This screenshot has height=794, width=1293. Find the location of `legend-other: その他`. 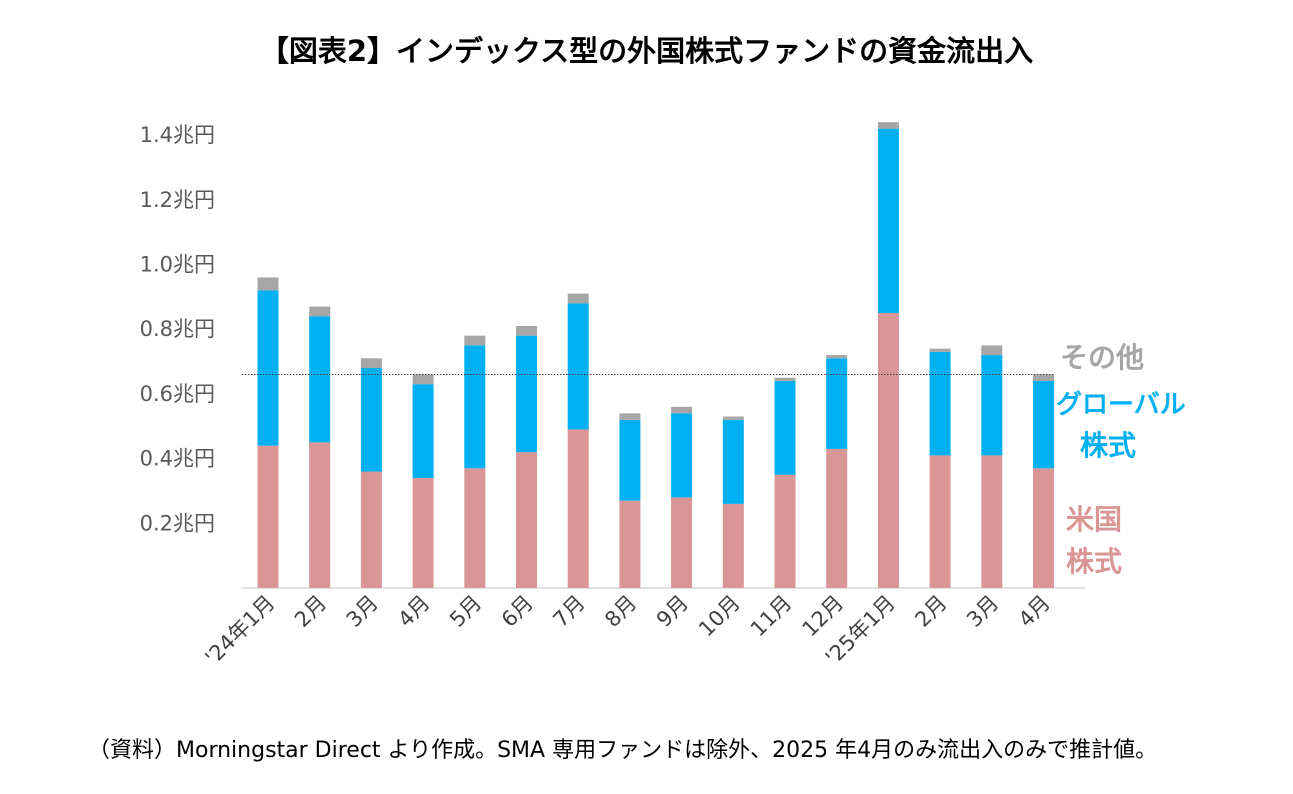

legend-other: その他 is located at coordinates (1102, 357).